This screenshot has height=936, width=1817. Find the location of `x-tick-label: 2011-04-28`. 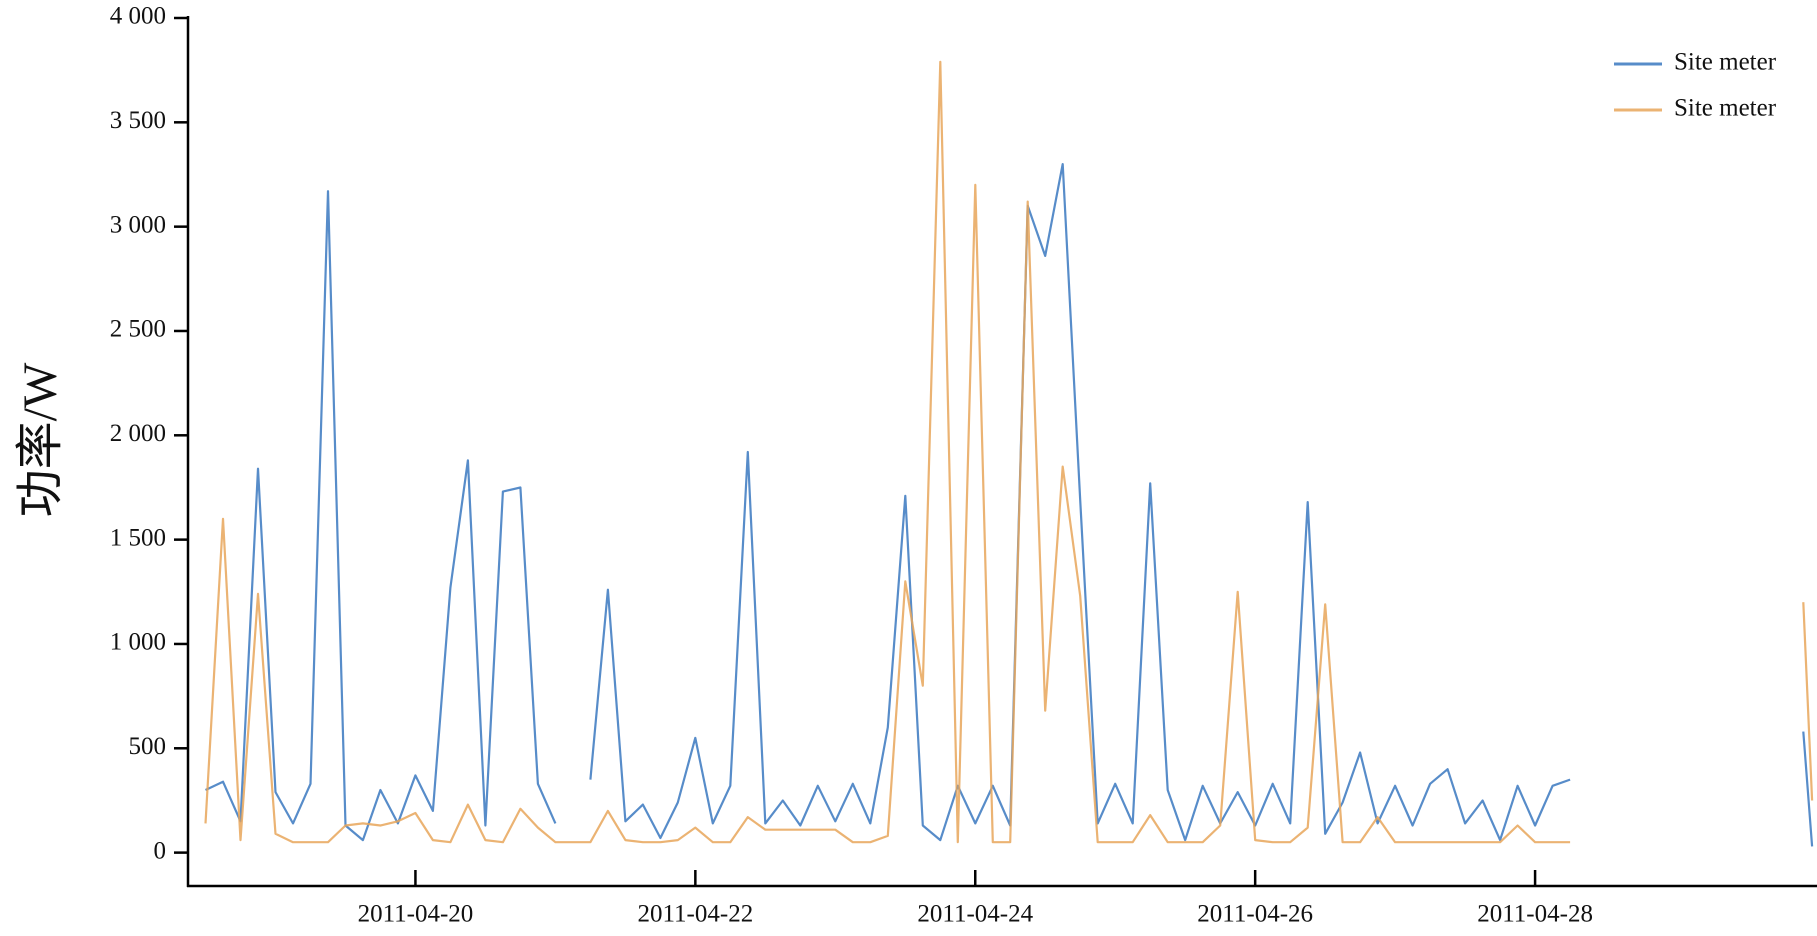

x-tick-label: 2011-04-28 is located at coordinates (1535, 914).